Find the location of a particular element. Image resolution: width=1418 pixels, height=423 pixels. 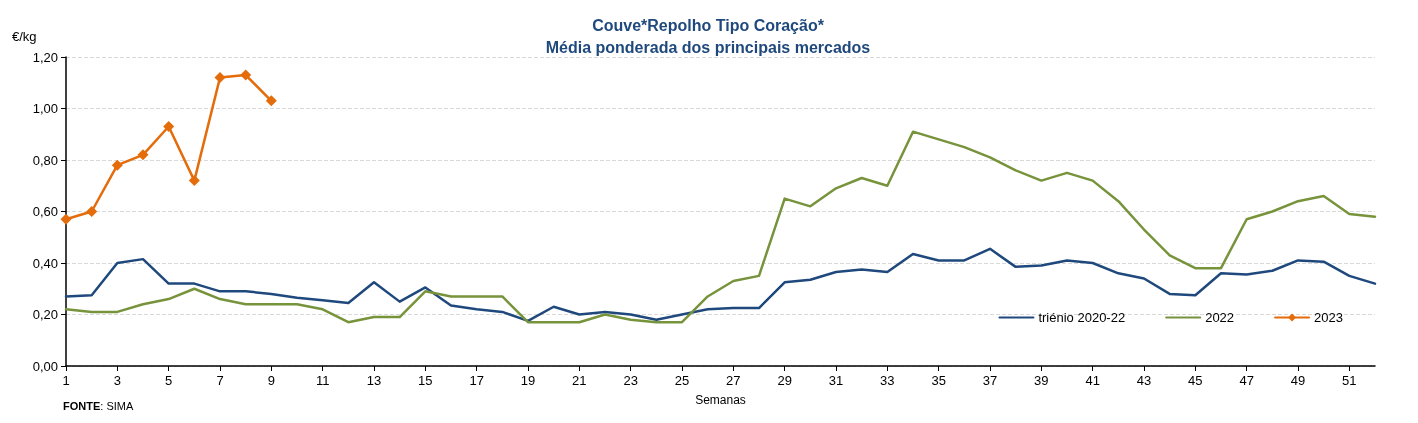

y-tick-label: 0,60 is located at coordinates (45, 211).